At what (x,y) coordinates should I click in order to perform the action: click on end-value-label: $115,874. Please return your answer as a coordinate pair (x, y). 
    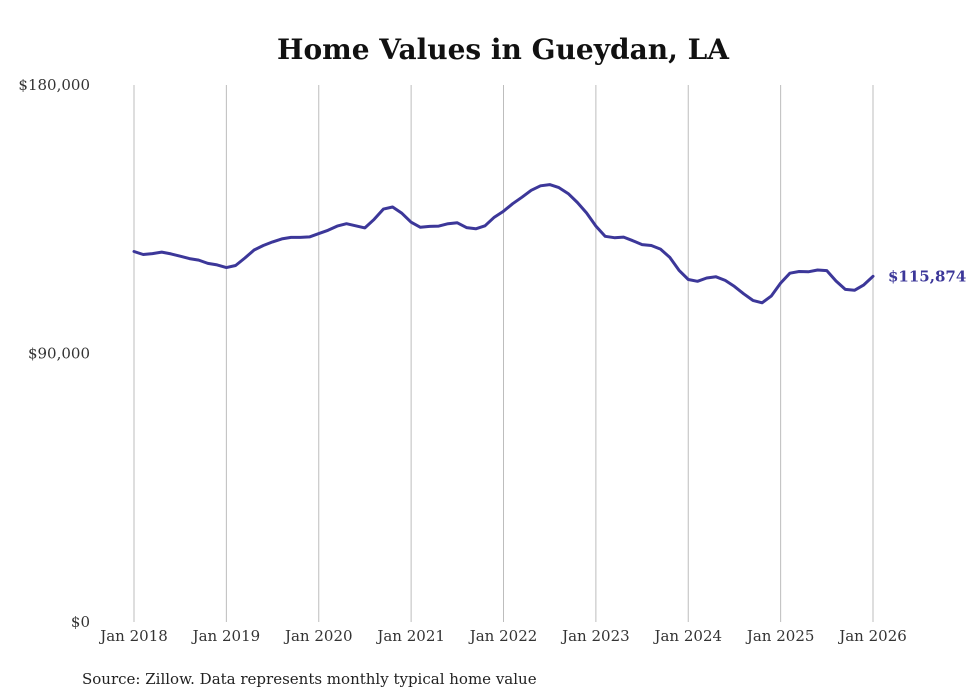
    Looking at the image, I should click on (927, 276).